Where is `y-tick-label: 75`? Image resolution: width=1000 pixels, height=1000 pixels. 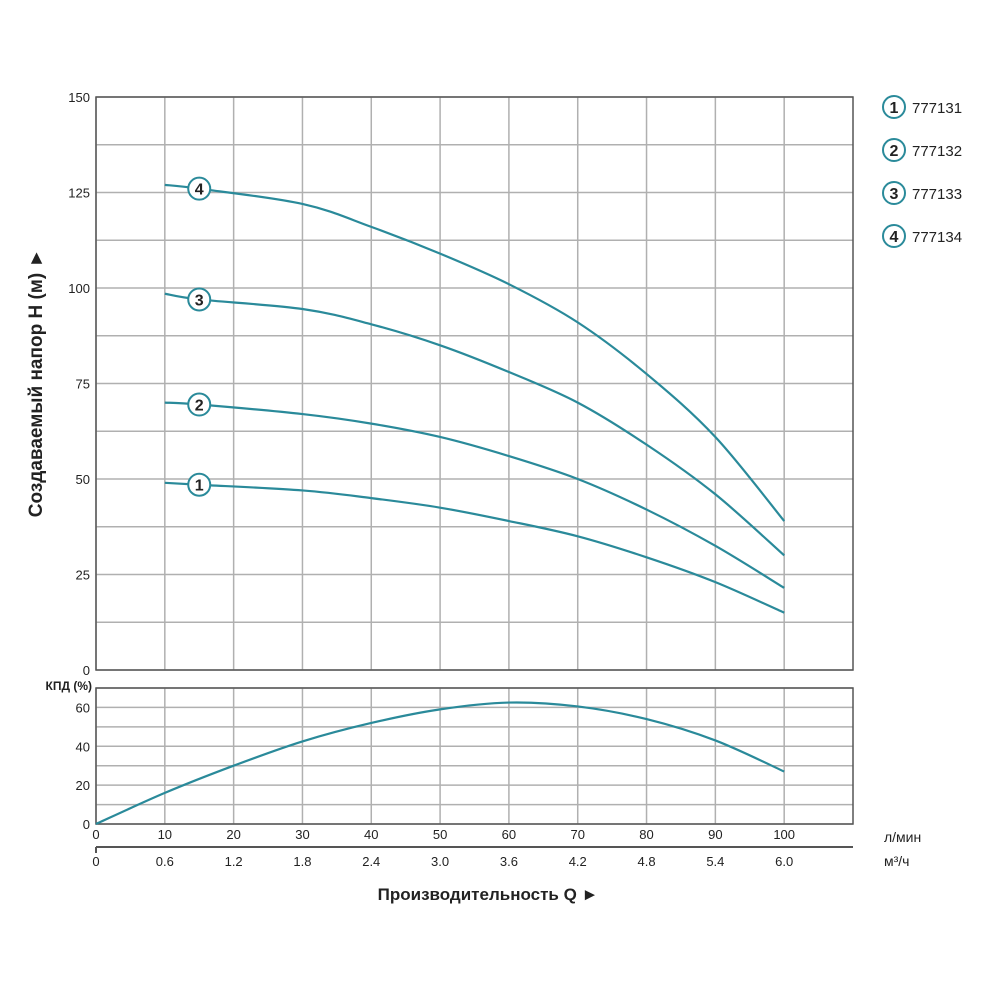
y-tick-label: 75 is located at coordinates (83, 384).